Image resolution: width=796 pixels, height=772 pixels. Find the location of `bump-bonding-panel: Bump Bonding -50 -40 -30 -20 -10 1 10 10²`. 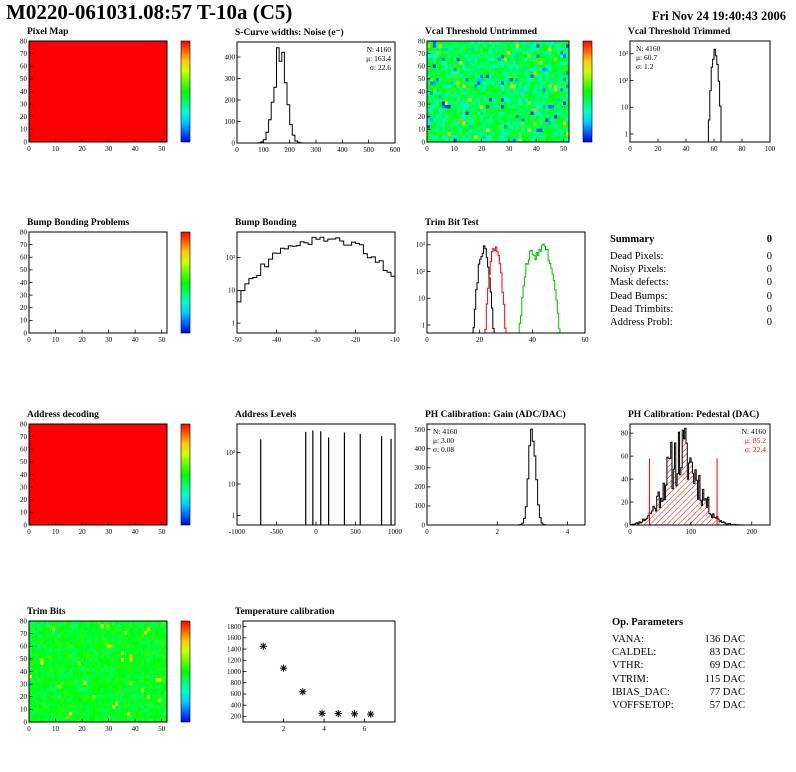

bump-bonding-panel: Bump Bonding -50 -40 -30 -20 -10 1 10 10² is located at coordinates (308, 283).